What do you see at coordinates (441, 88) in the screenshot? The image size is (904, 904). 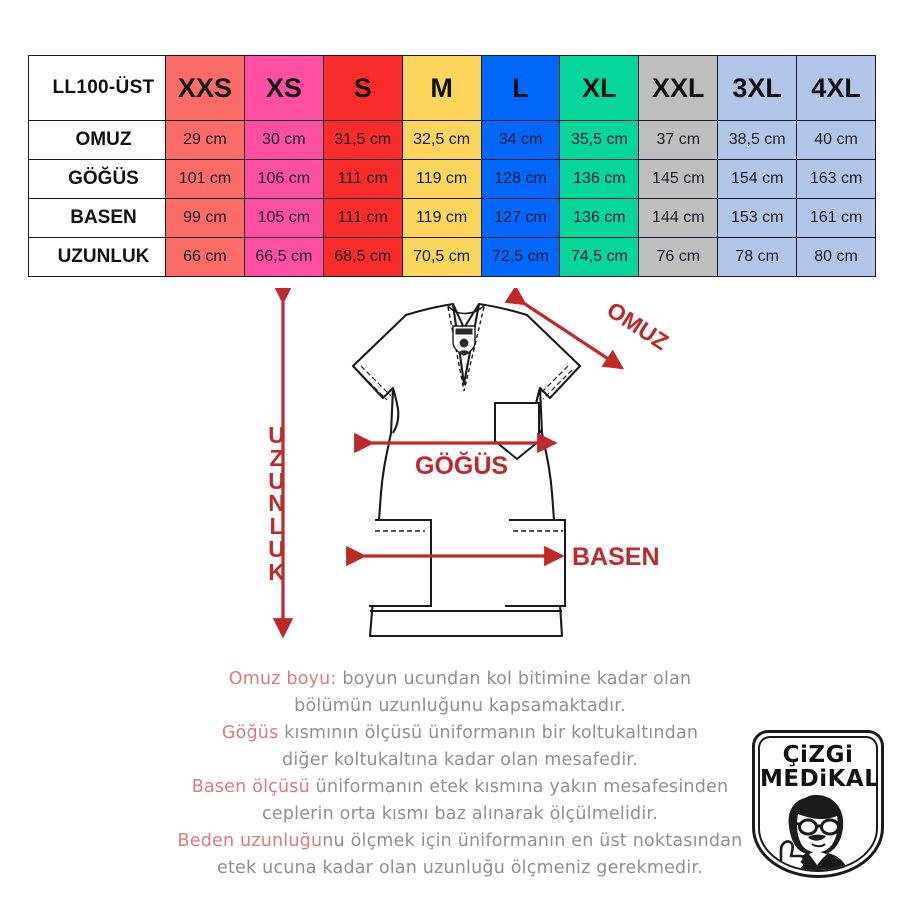 I see `size-header-m: M` at bounding box center [441, 88].